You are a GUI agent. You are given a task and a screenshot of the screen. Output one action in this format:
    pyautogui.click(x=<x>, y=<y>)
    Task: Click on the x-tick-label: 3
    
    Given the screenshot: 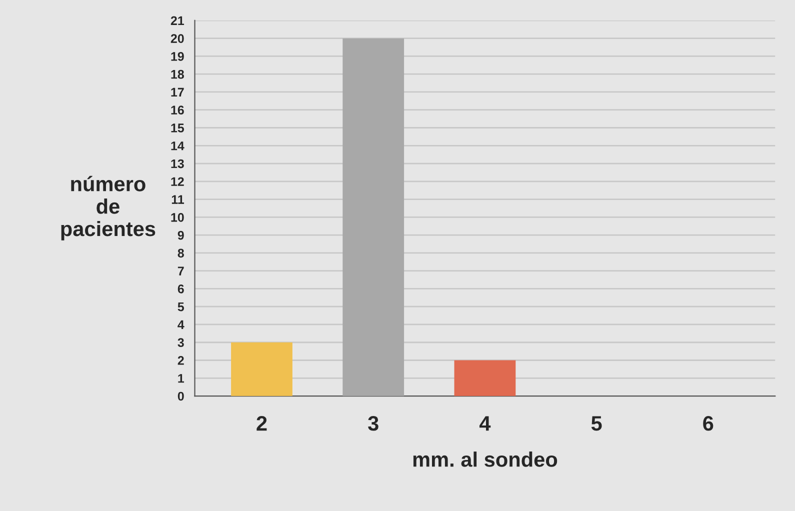 What is the action you would take?
    pyautogui.click(x=373, y=423)
    